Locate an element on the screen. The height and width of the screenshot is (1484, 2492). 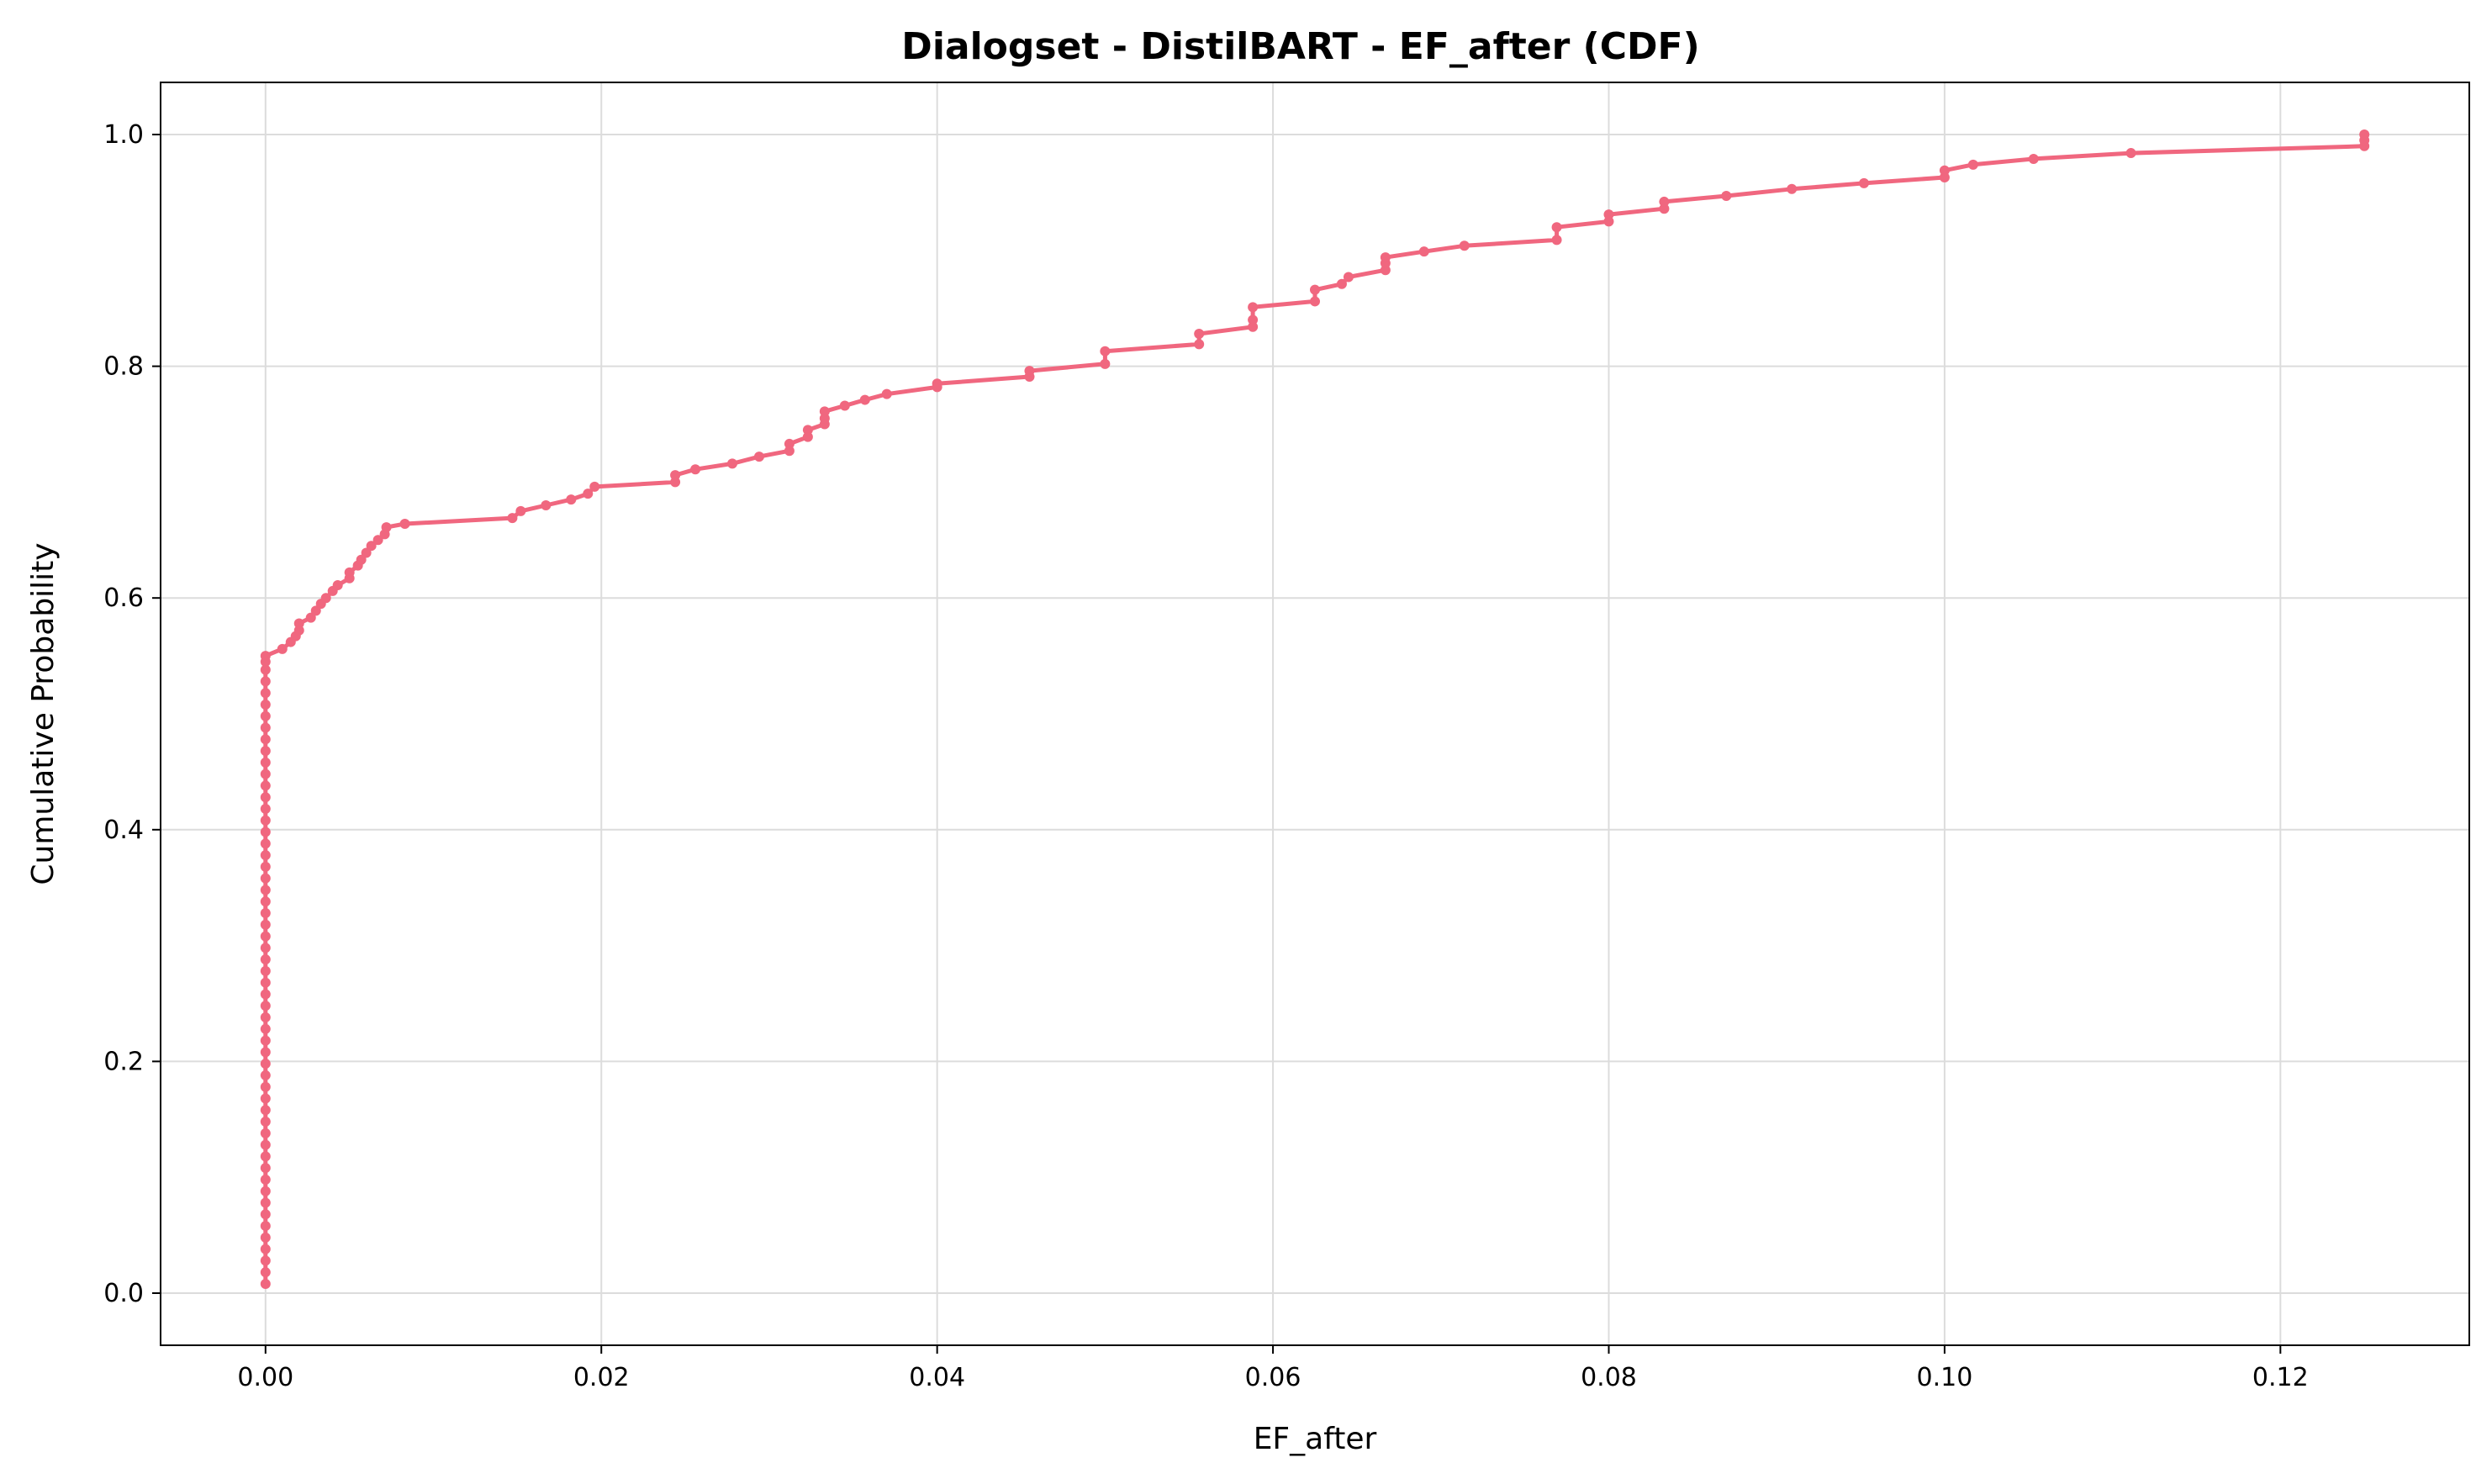
y-tick-label: 0.6 is located at coordinates (123, 598).